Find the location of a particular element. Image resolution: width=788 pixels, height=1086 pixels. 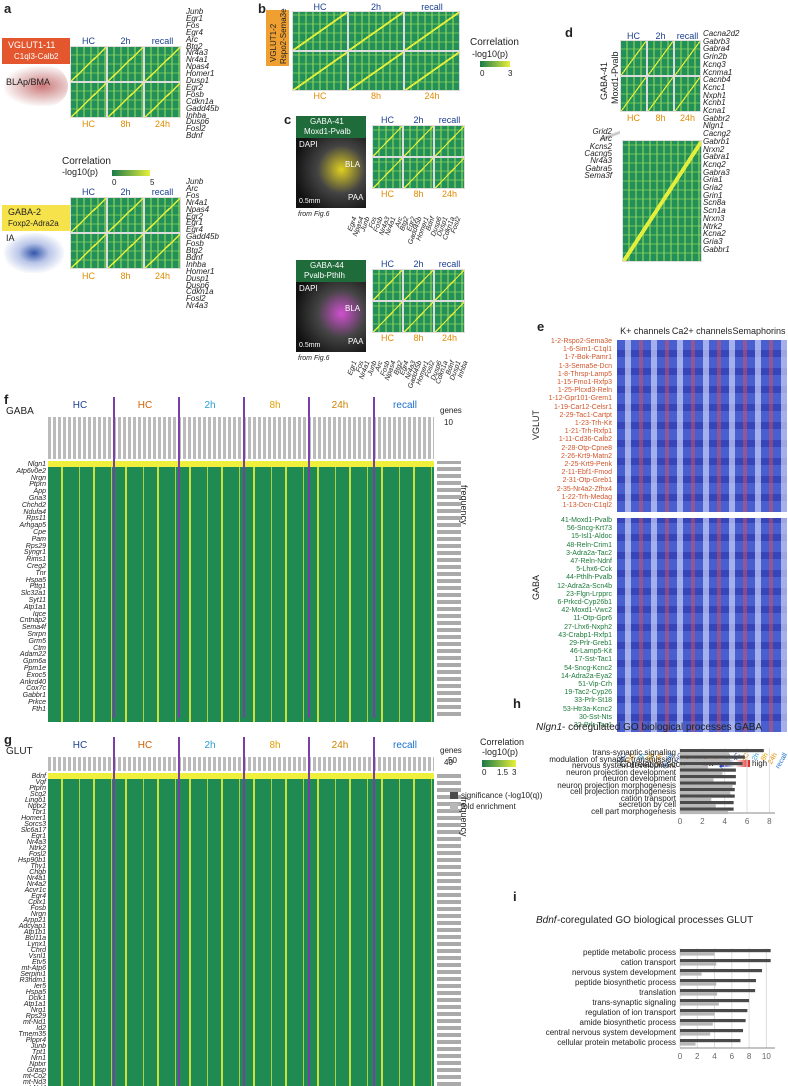

legend-label: high is located at coordinates (760, 763).